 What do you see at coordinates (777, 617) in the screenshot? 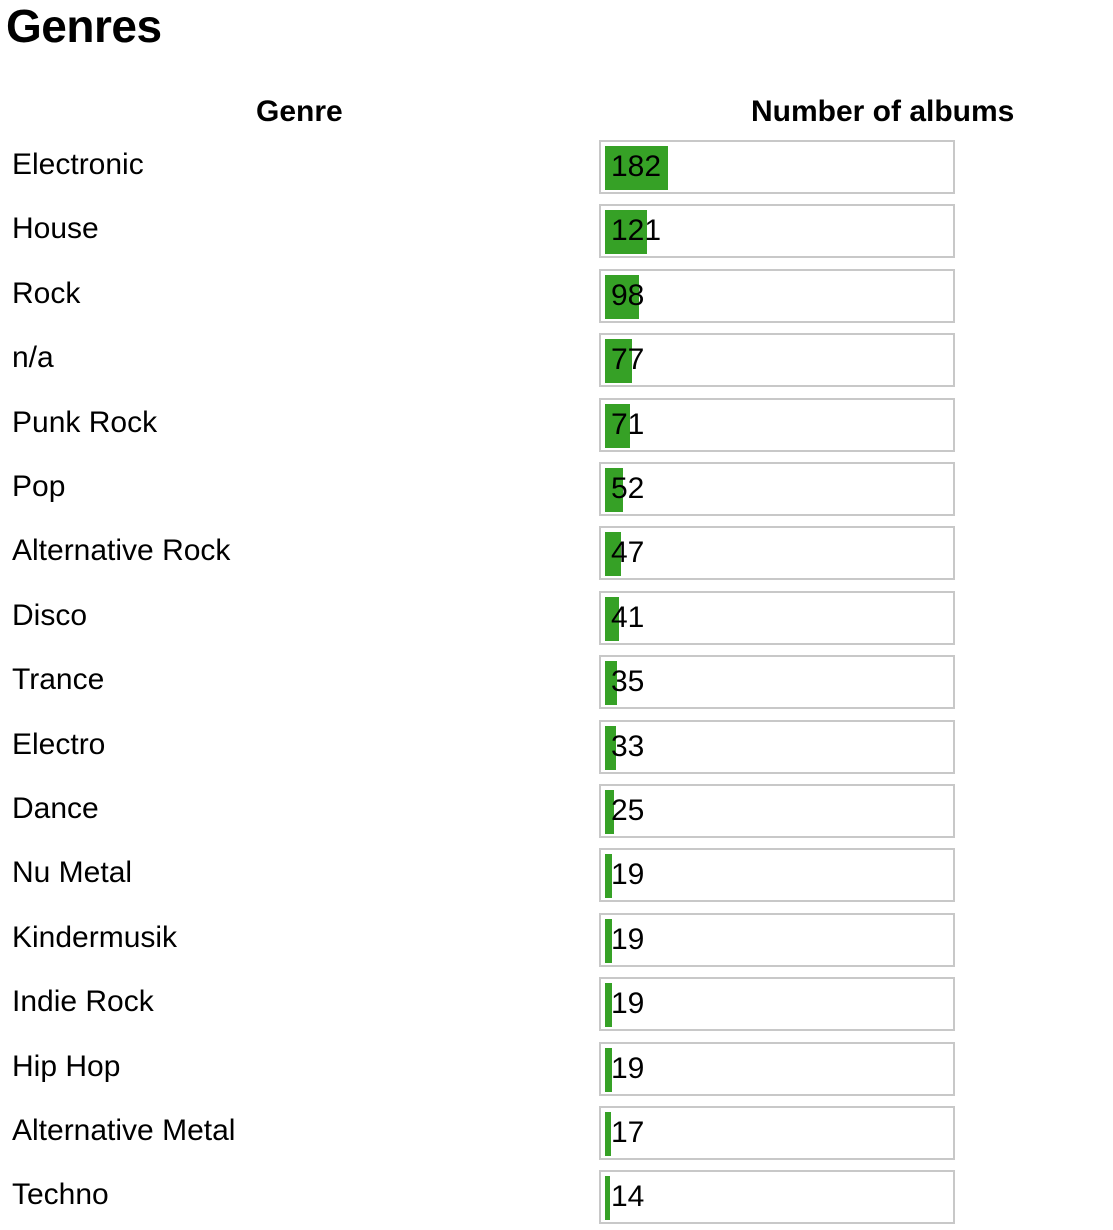
I see `bar-track: 41` at bounding box center [777, 617].